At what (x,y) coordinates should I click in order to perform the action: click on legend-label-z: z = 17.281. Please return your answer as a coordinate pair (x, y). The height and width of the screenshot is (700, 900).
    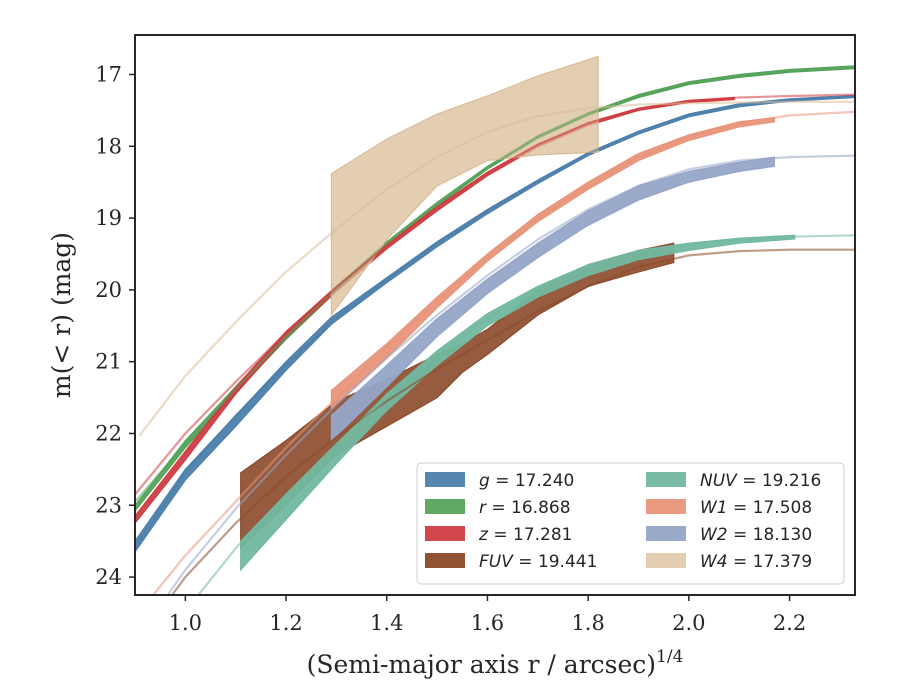
    Looking at the image, I should click on (525, 535).